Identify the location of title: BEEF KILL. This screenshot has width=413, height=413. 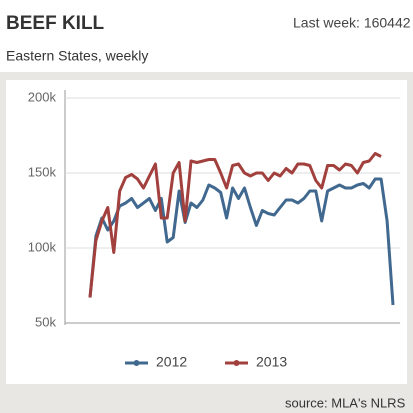
(55, 23).